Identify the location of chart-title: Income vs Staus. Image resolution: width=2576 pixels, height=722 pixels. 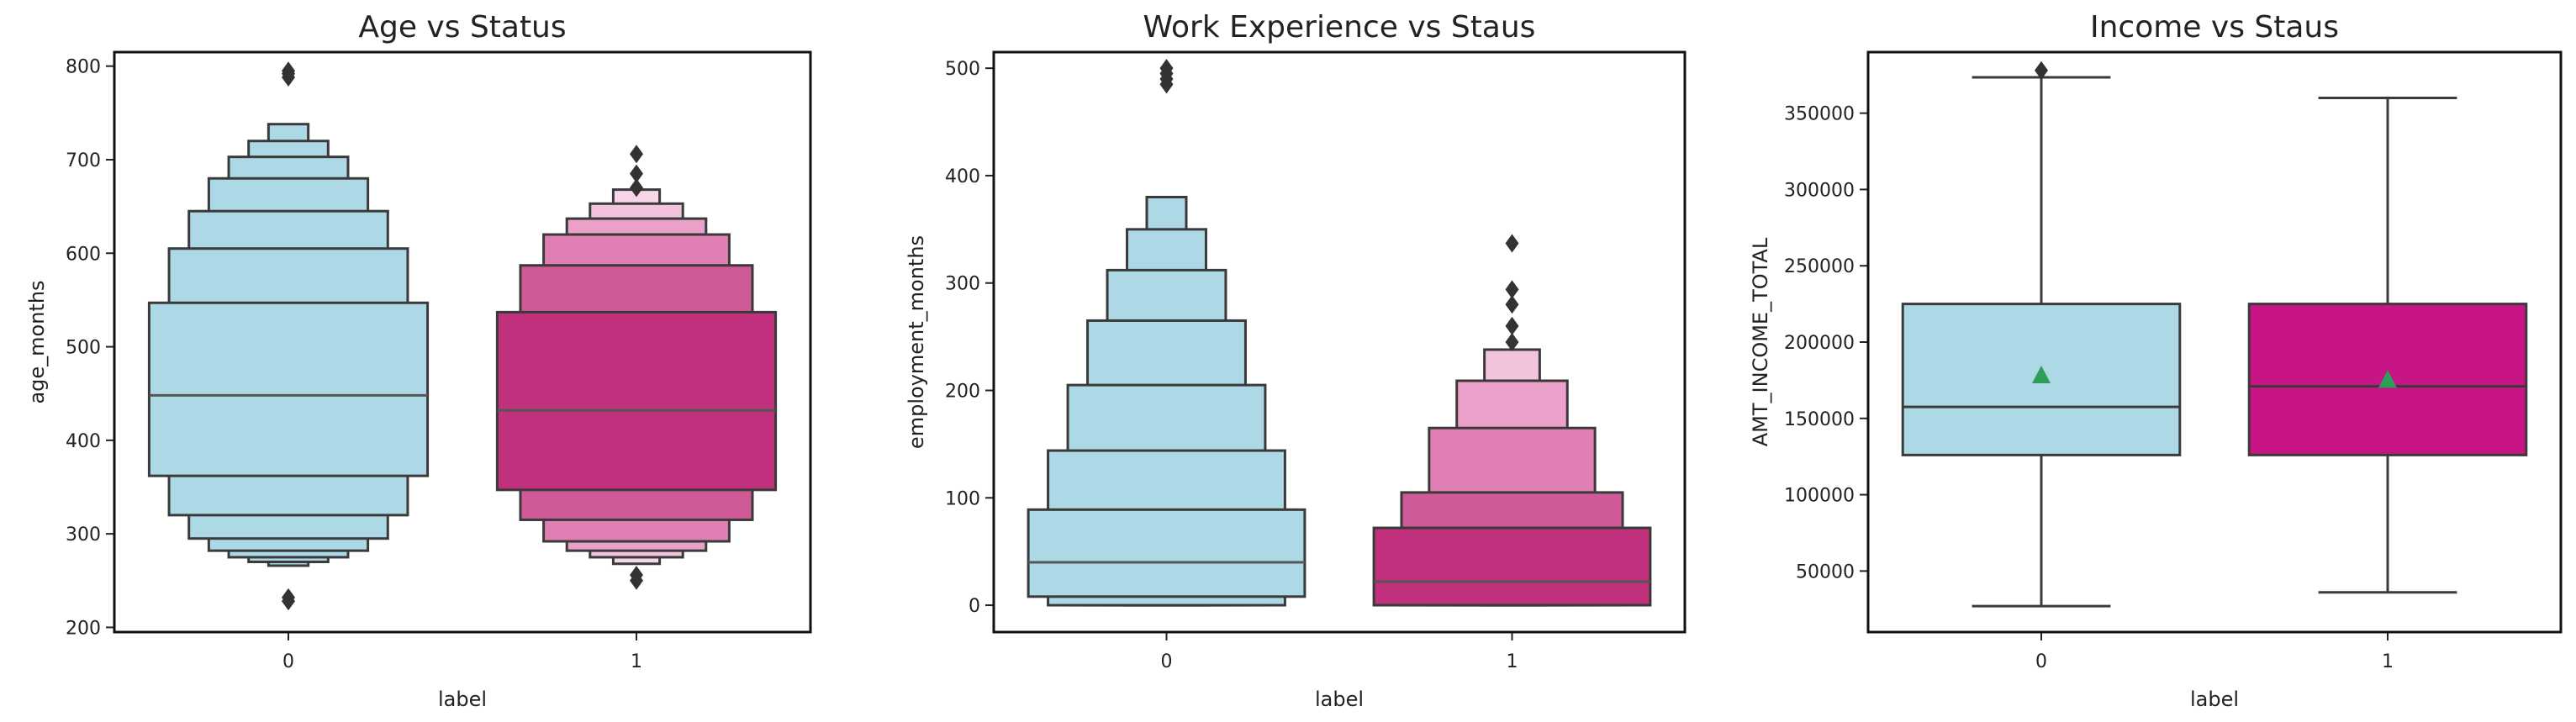
(2214, 28).